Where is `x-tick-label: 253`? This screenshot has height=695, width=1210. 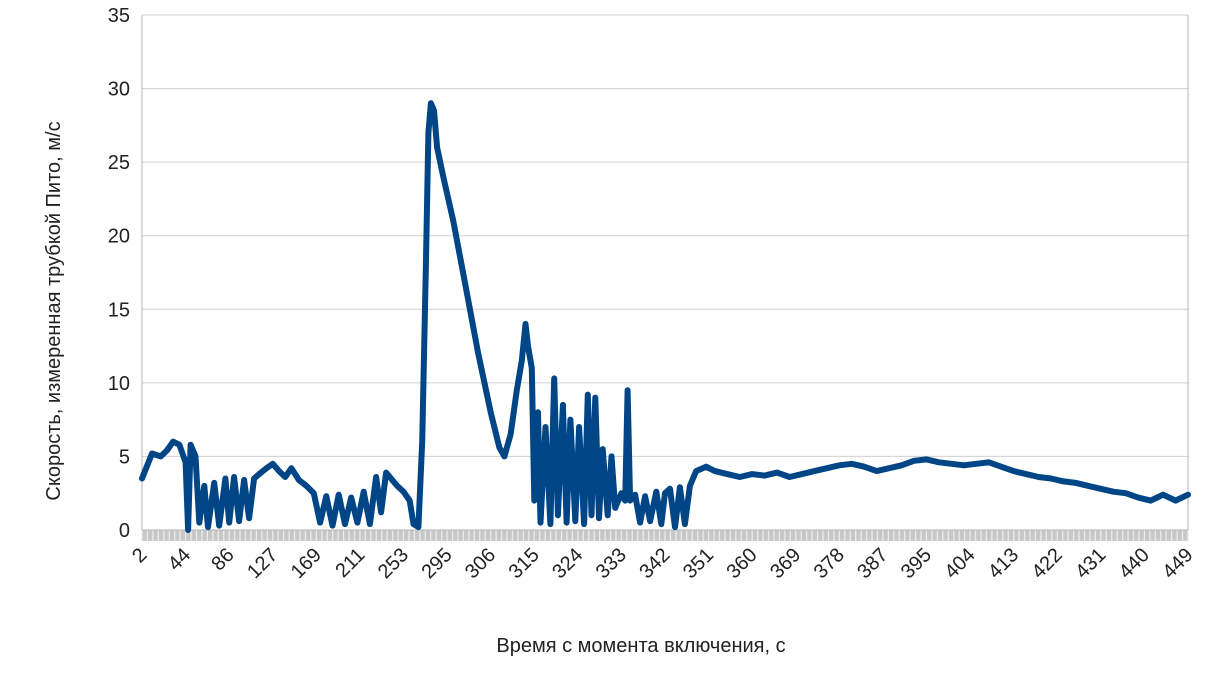 x-tick-label: 253 is located at coordinates (393, 563).